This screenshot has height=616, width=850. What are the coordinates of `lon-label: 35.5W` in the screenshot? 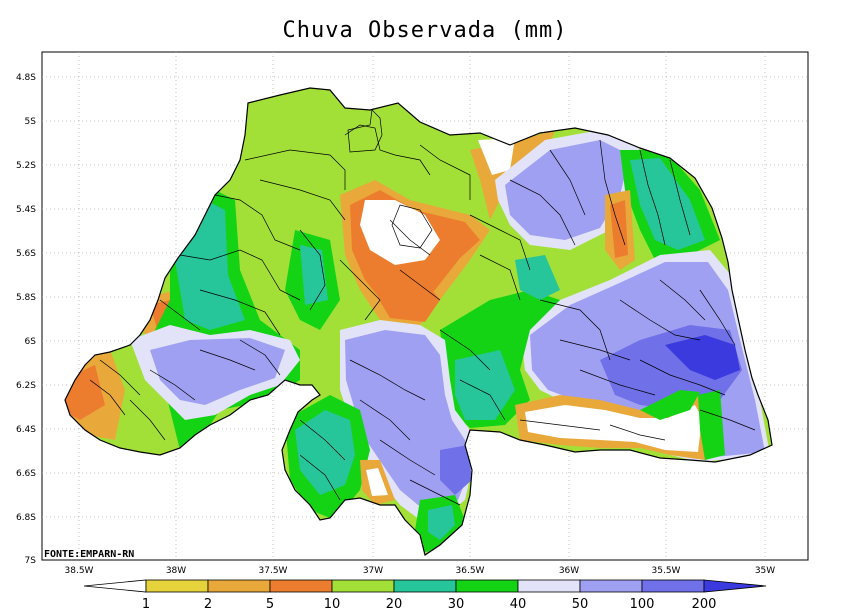 It's located at (666, 571).